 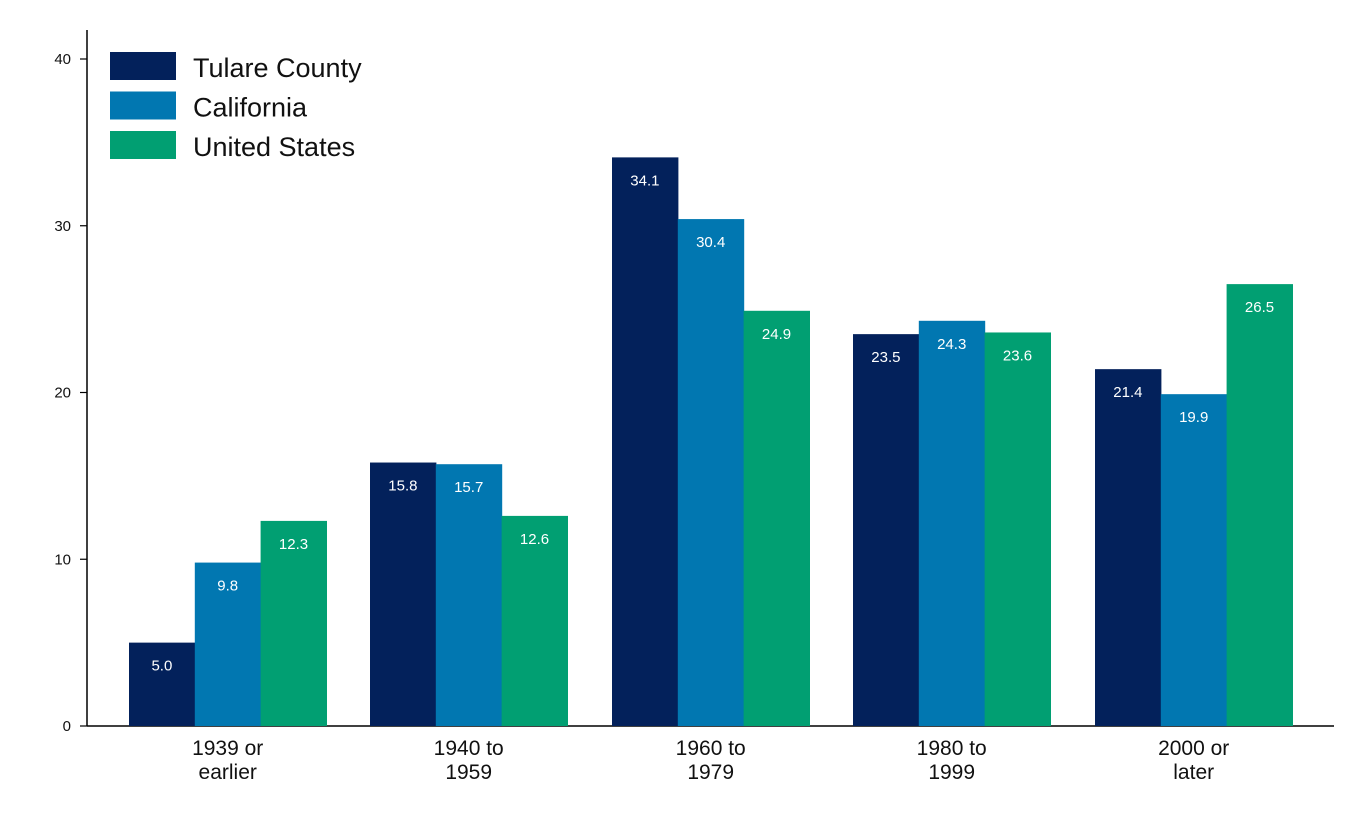 What do you see at coordinates (62, 226) in the screenshot?
I see `y-tick-label: 30` at bounding box center [62, 226].